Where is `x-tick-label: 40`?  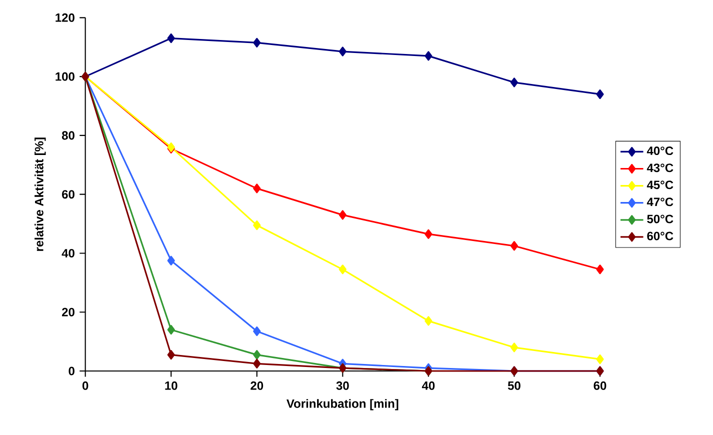
x-tick-label: 40 is located at coordinates (428, 385).